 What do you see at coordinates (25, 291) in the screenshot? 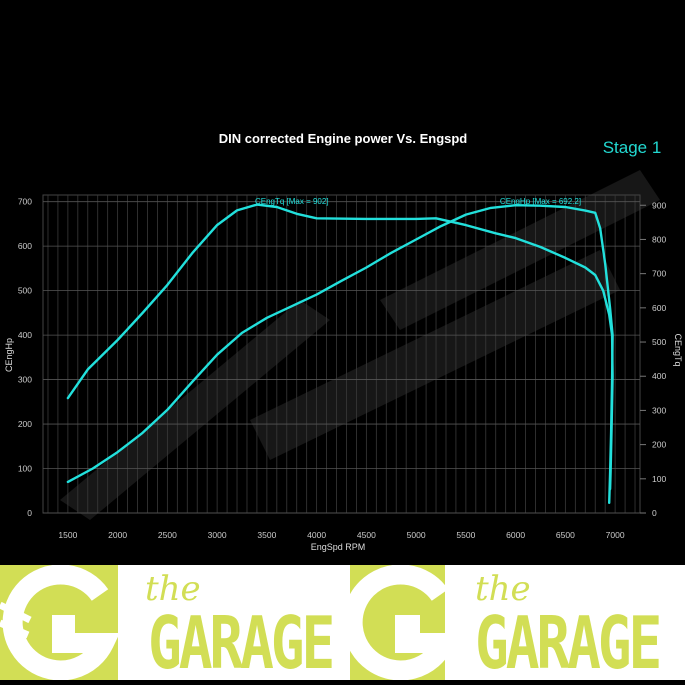
I see `y-left-tick-label: 500` at bounding box center [25, 291].